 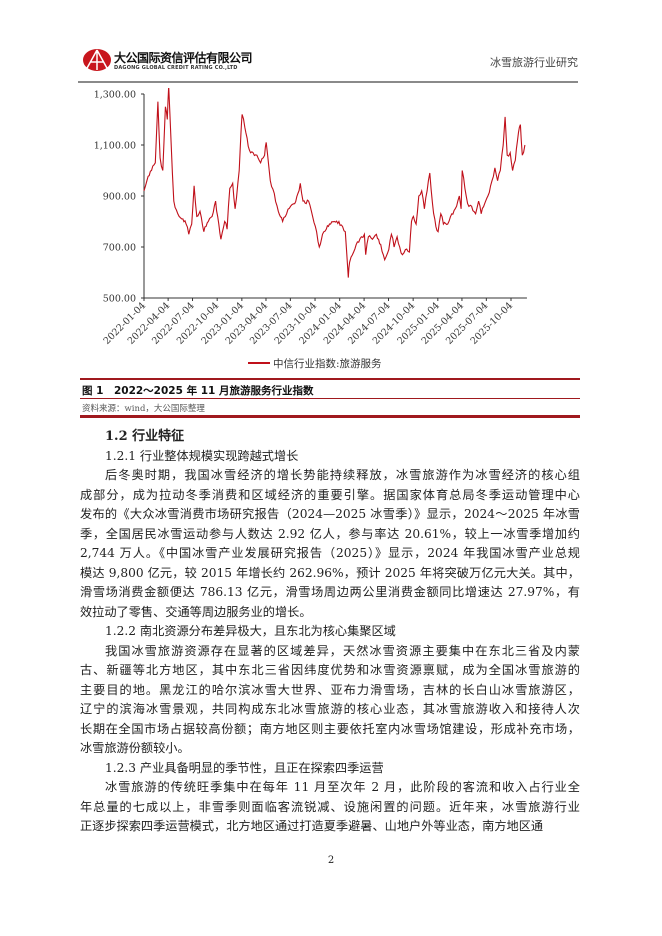 I want to click on page-number: 2, so click(x=331, y=860).